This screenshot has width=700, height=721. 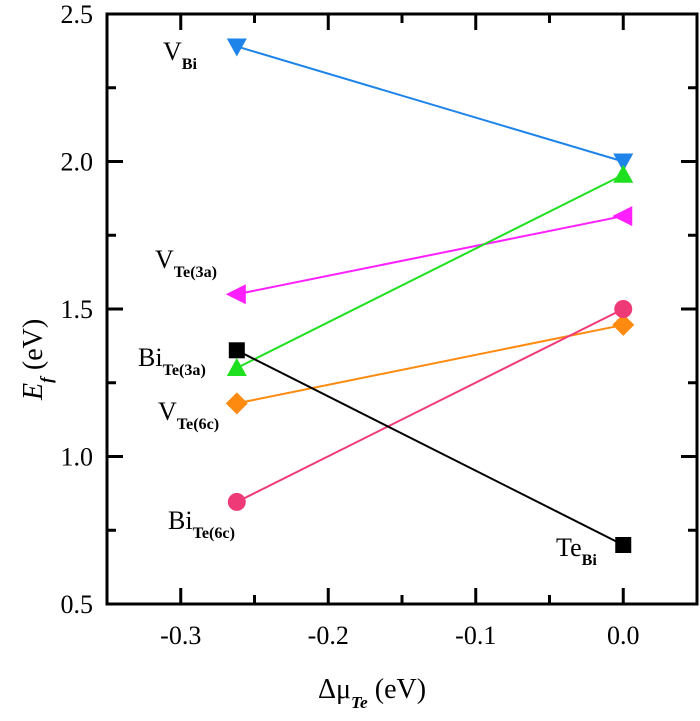 I want to click on series-label-5: TeBi, so click(x=576, y=551).